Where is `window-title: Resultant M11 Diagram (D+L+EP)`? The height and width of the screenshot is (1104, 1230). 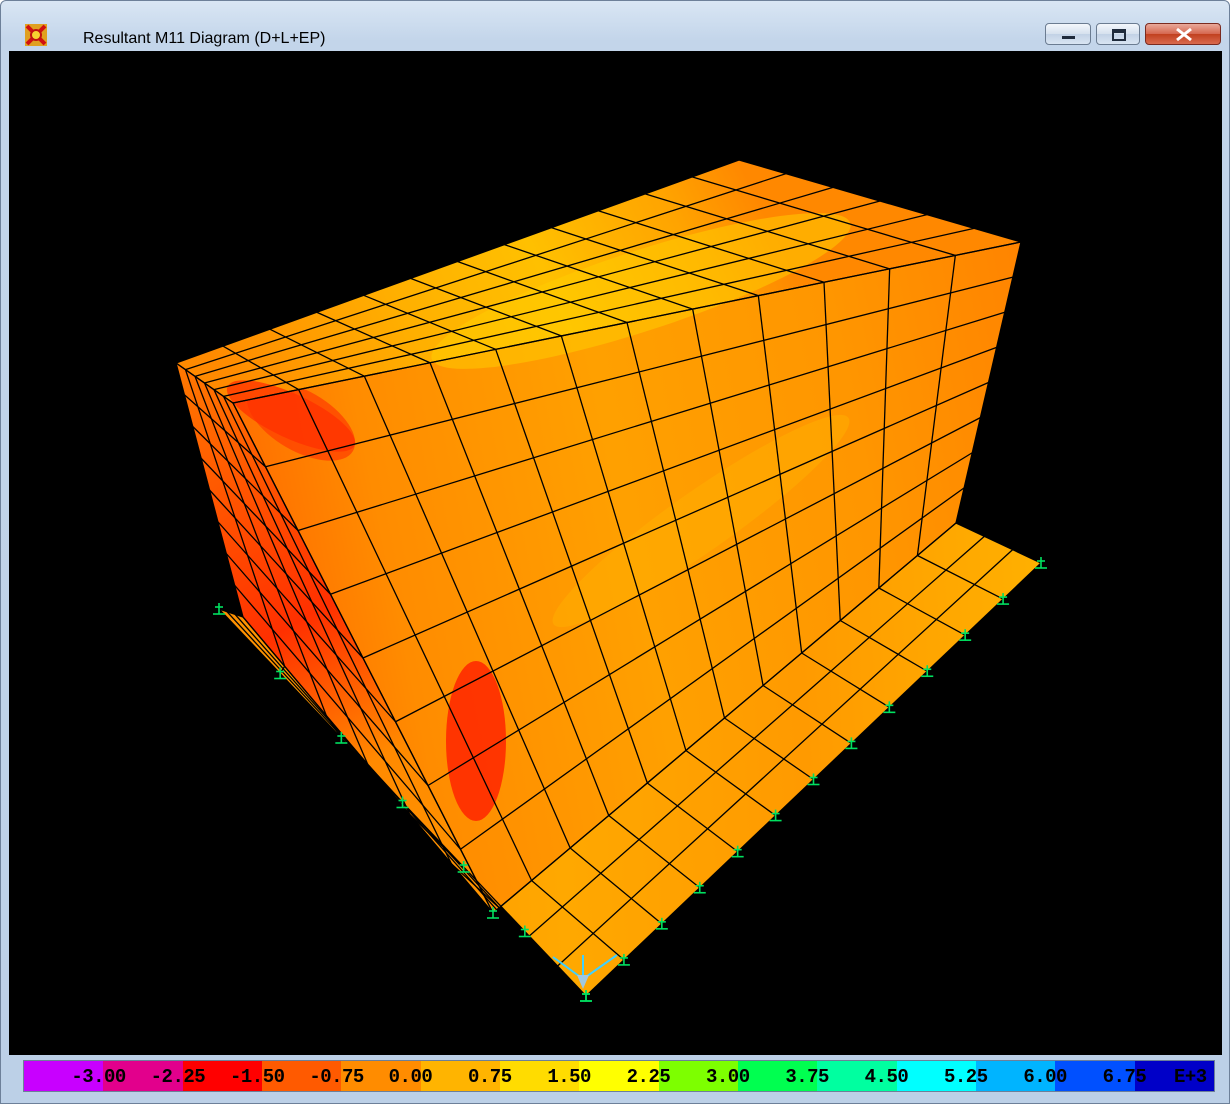
window-title: Resultant M11 Diagram (D+L+EP) is located at coordinates (204, 38).